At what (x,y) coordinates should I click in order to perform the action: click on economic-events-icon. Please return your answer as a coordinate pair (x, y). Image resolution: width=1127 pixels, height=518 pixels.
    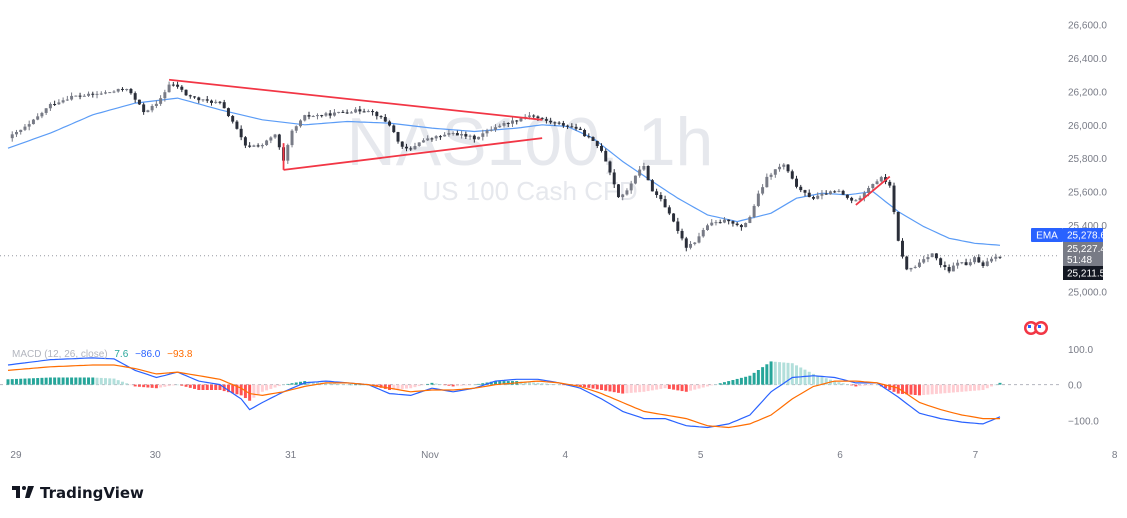
    Looking at the image, I should click on (1036, 328).